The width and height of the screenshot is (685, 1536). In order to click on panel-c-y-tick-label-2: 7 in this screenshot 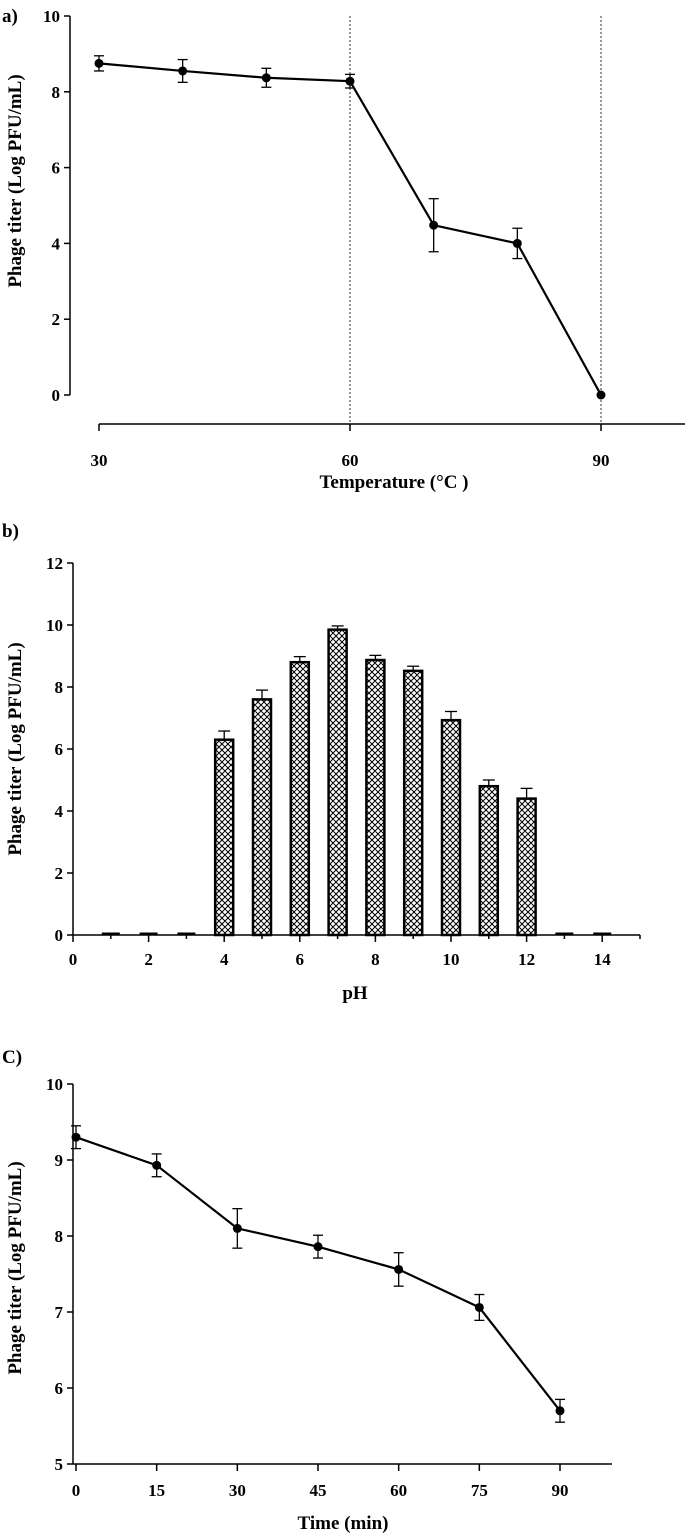, I will do `click(59, 1312)`.